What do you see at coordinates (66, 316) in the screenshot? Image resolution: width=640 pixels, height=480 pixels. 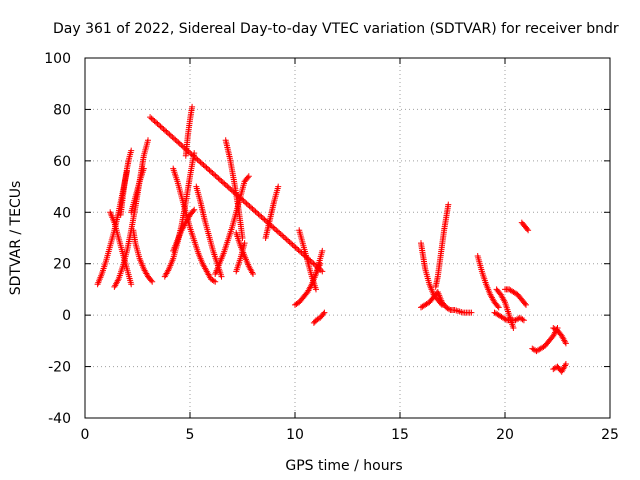 I see `y-tick-label: 0` at bounding box center [66, 316].